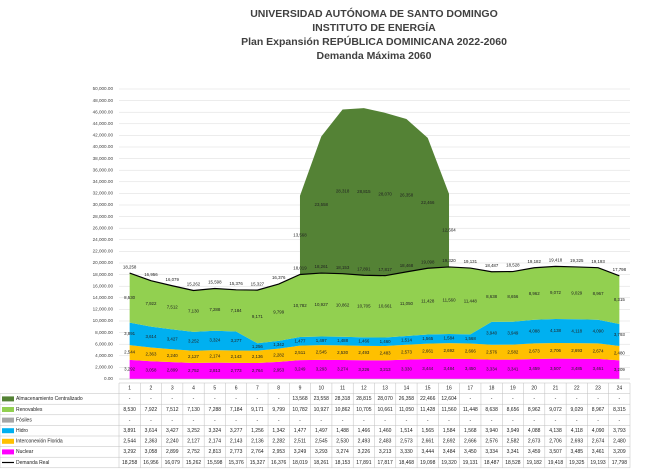  What do you see at coordinates (236, 389) in the screenshot?
I see `x-tick-label: 6` at bounding box center [236, 389].